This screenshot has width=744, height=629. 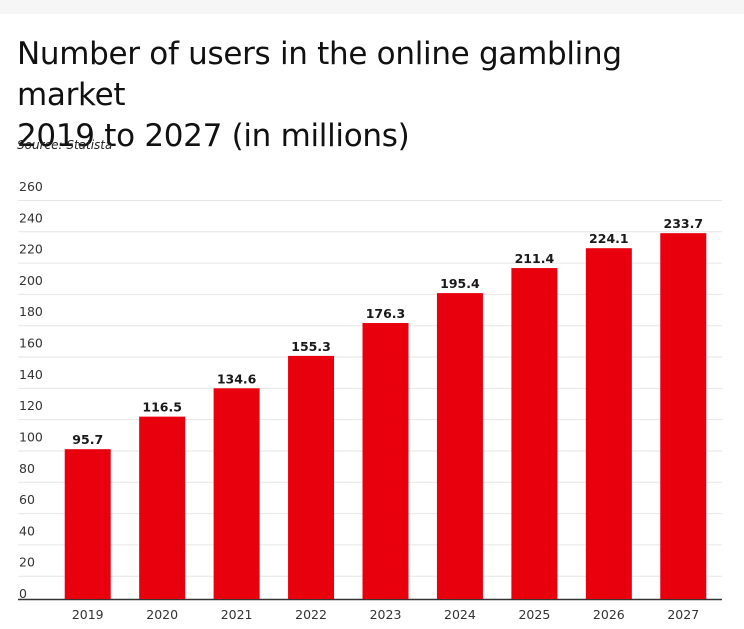 I want to click on bar-2020, so click(x=162, y=507).